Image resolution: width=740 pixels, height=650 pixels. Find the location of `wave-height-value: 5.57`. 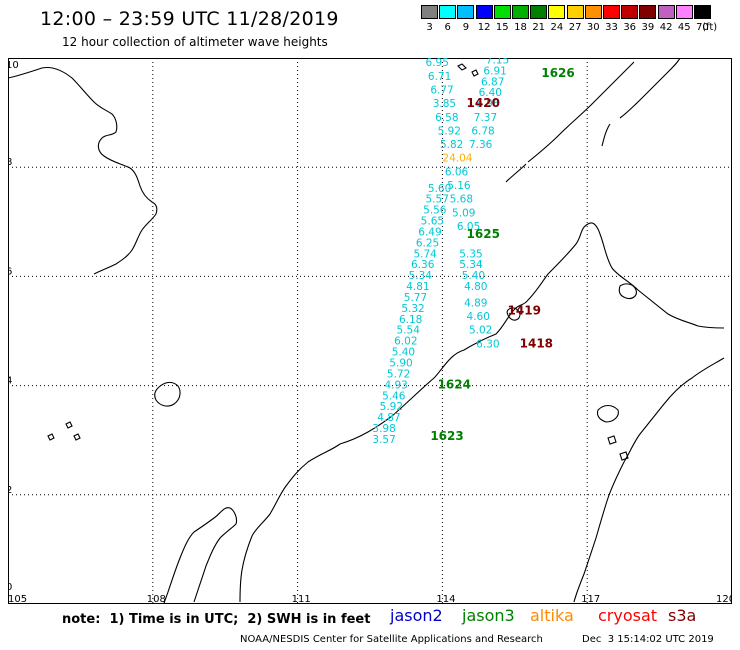

wave-height-value: 5.57 is located at coordinates (437, 200).